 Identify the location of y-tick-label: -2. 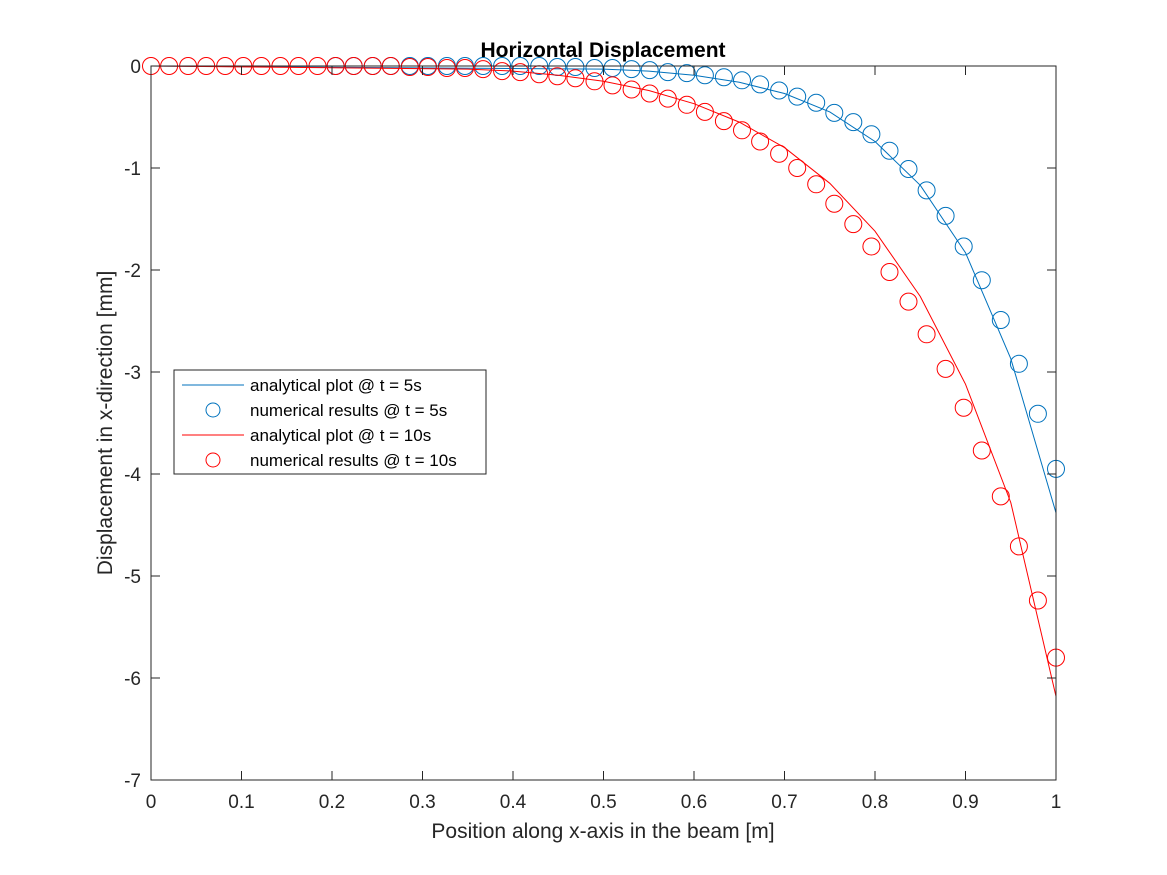
(132, 271).